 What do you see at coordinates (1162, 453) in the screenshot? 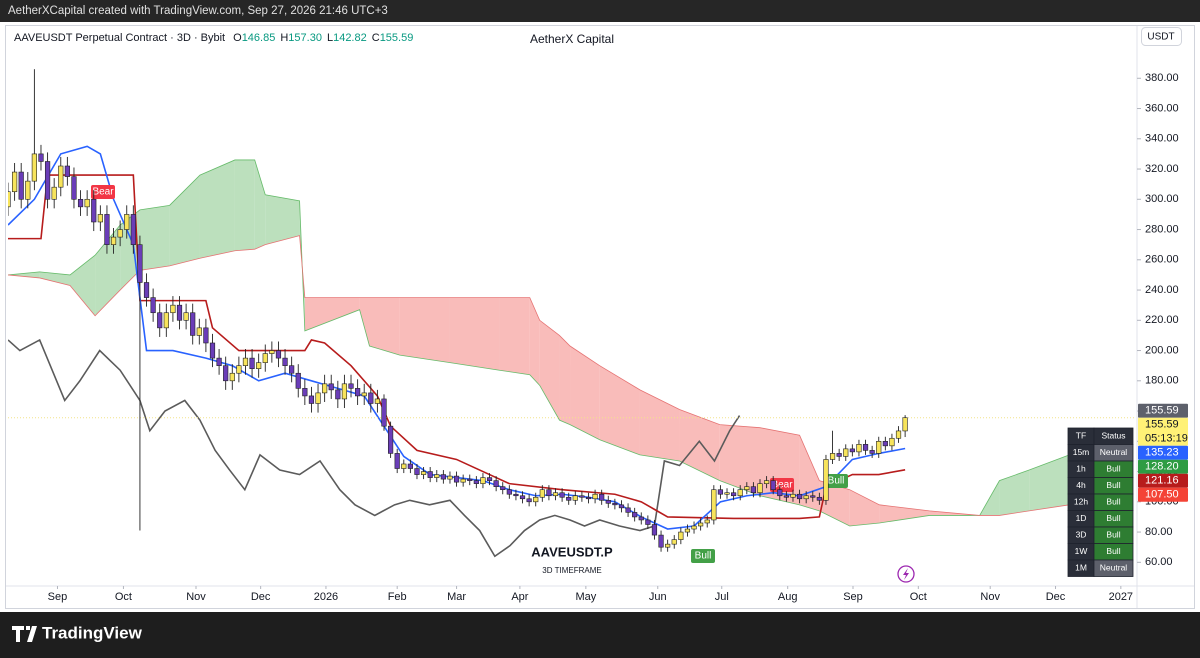
I see `price-label: 135.23` at bounding box center [1162, 453].